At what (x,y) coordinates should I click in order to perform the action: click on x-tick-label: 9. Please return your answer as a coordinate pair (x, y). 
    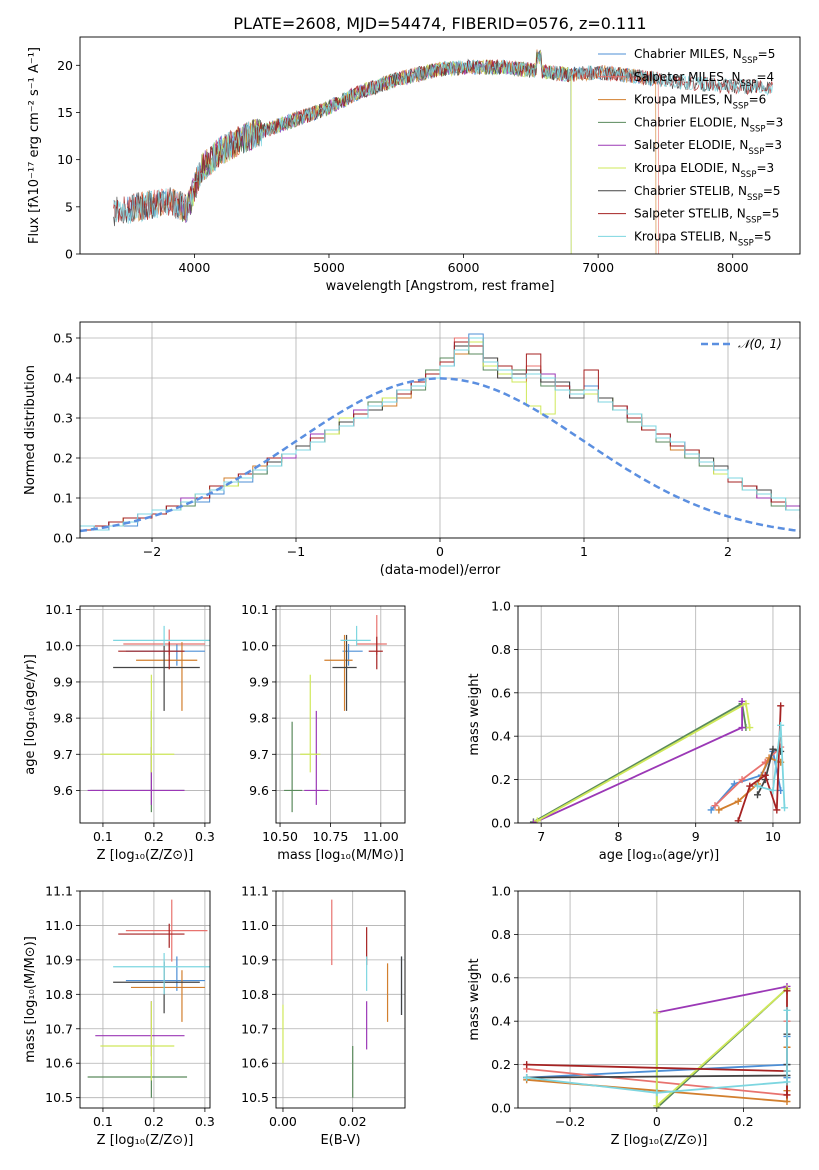
    Looking at the image, I should click on (696, 836).